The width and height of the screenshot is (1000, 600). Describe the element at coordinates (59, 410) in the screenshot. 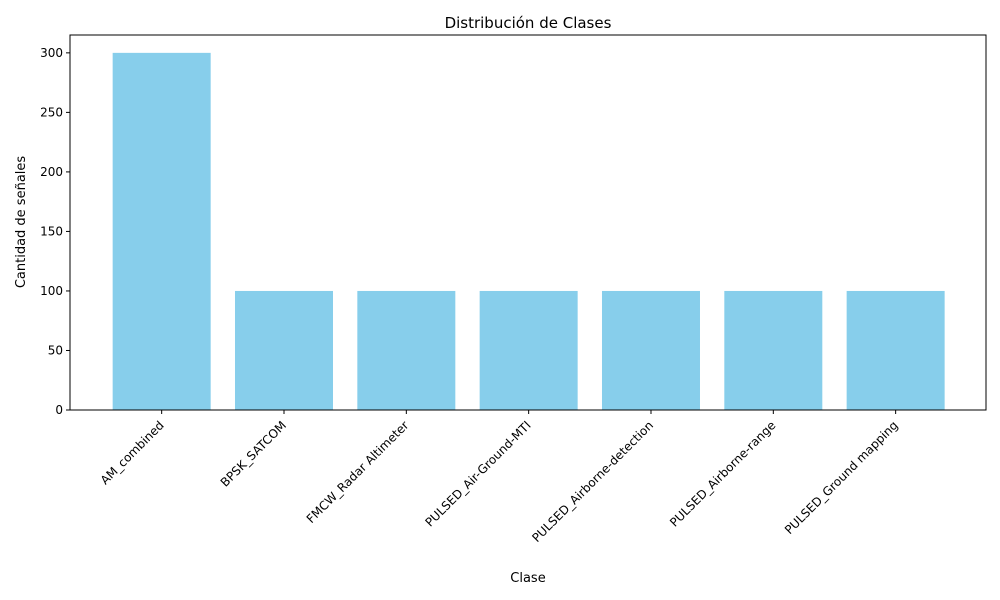

I see `y-tick-label: 0` at that location.